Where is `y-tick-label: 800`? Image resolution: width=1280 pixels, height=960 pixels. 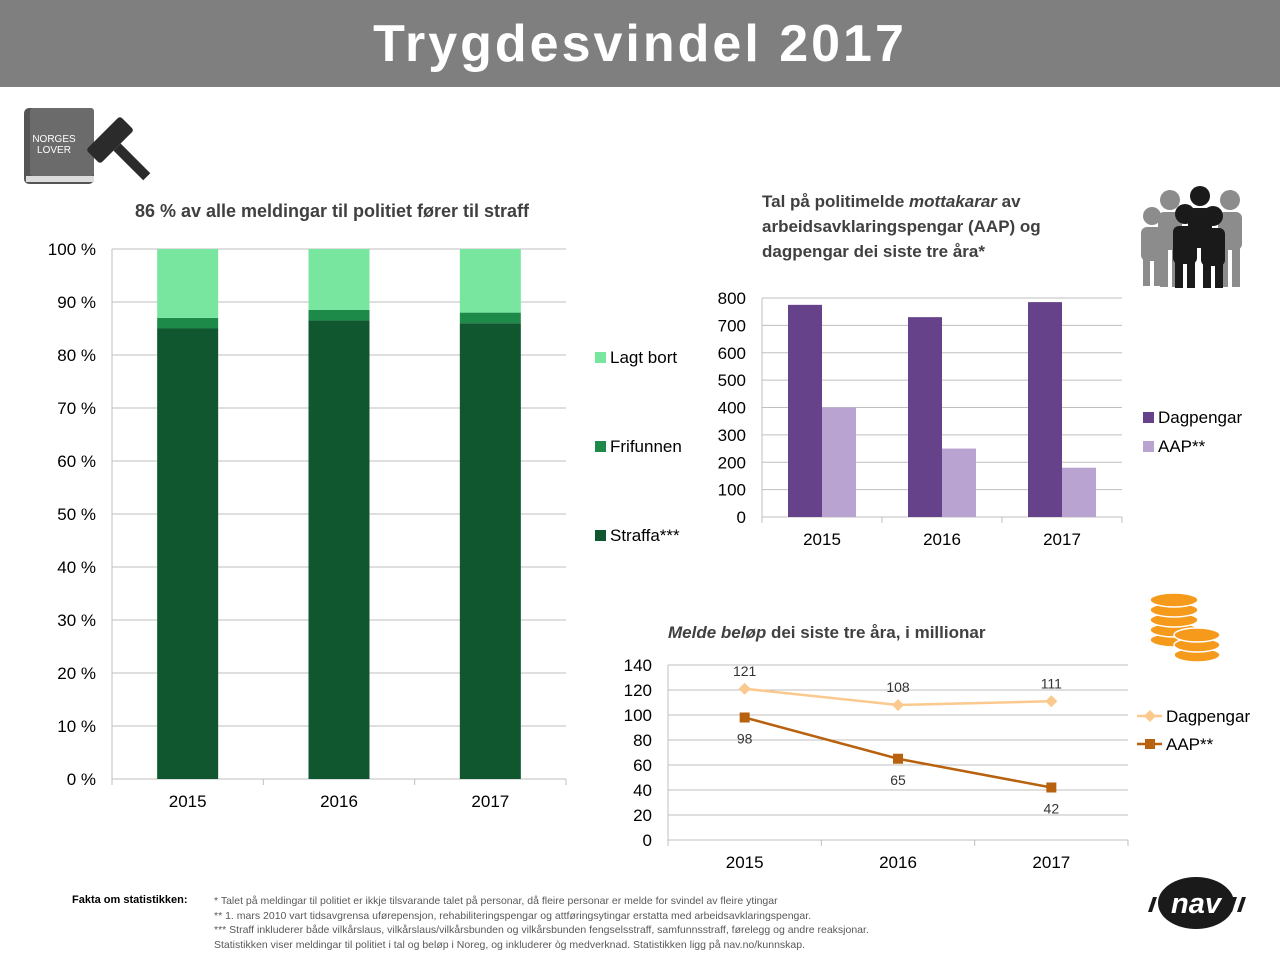 y-tick-label: 800 is located at coordinates (732, 298).